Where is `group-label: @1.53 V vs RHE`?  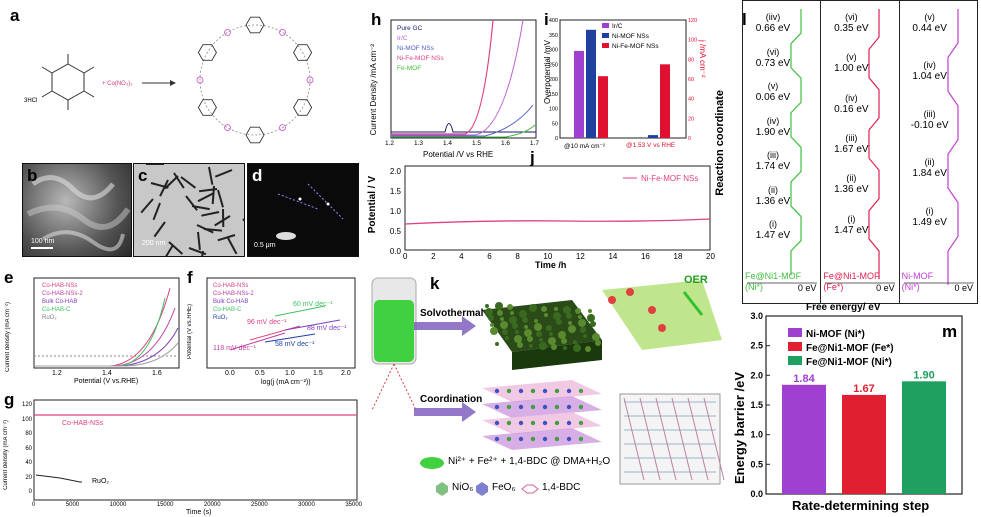 group-label: @1.53 V vs RHE is located at coordinates (651, 145).